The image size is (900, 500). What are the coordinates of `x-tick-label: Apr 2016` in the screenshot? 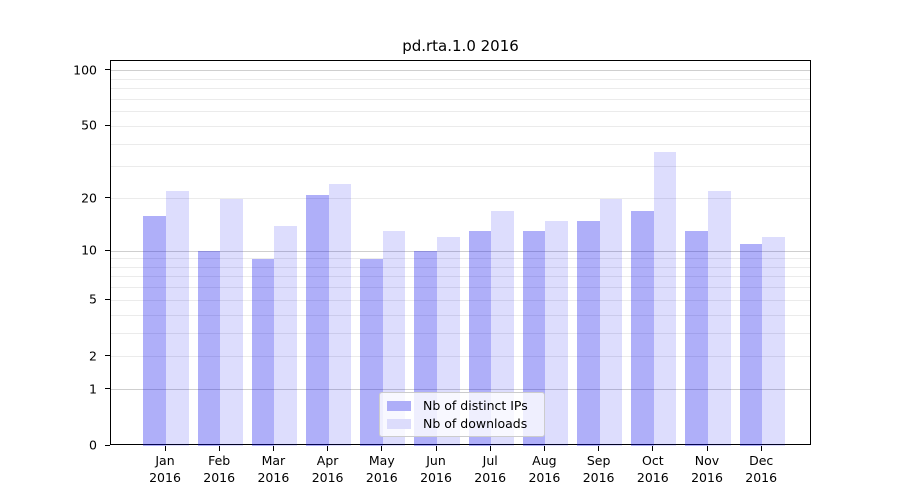 It's located at (328, 469).